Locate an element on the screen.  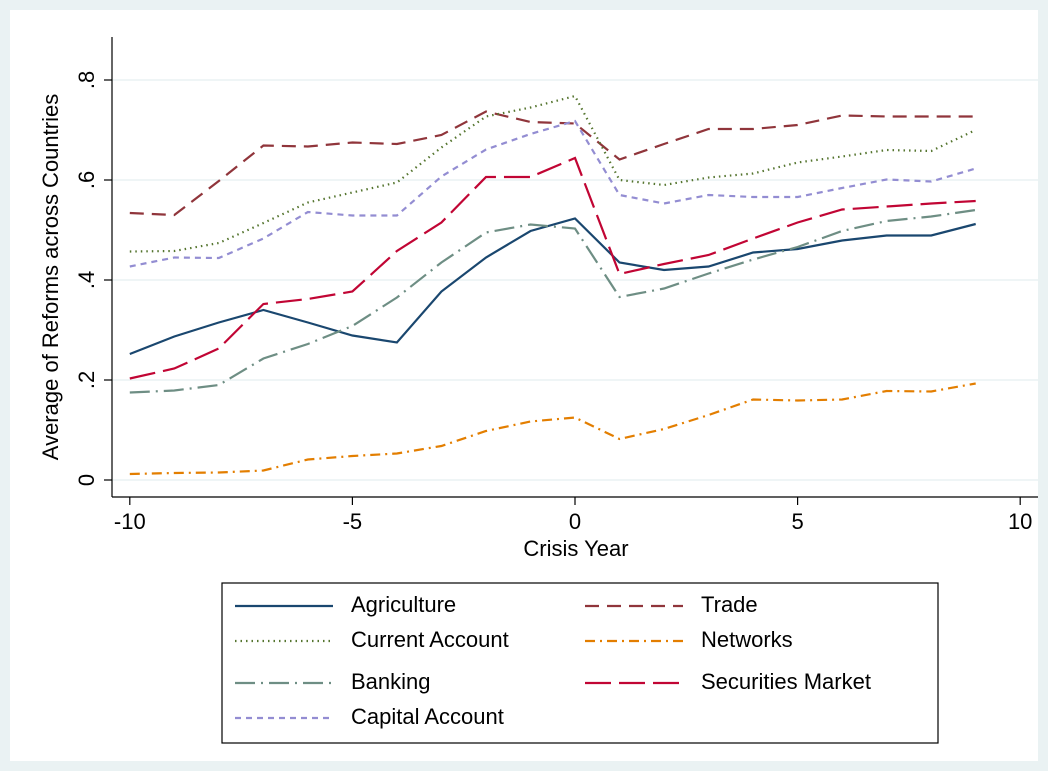
x-axis-label: Crisis Year is located at coordinates (575, 548).